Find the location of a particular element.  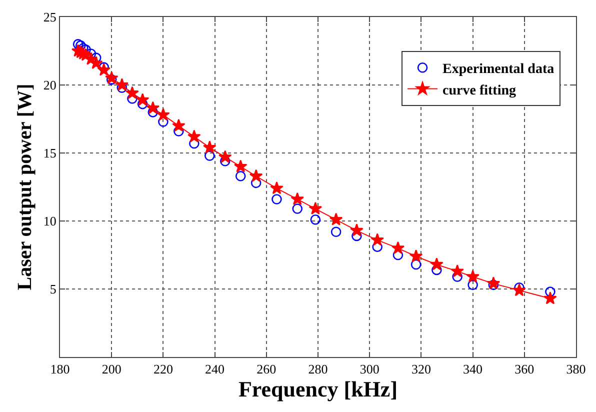

x-tick-label: 200 is located at coordinates (112, 369).